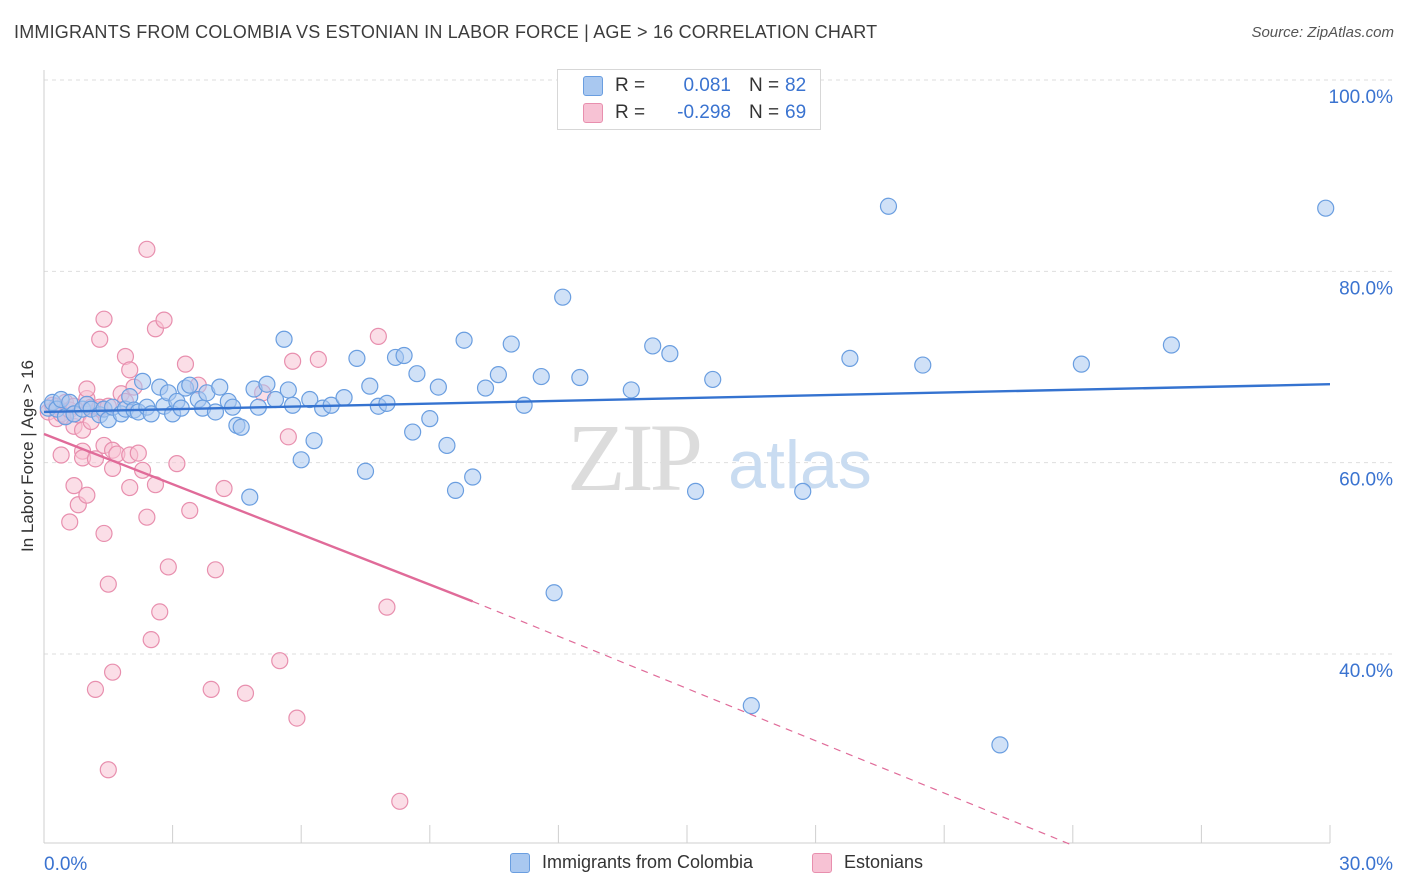 The width and height of the screenshot is (1406, 892). What do you see at coordinates (1322, 32) in the screenshot?
I see `source-label: Source: ZipAtlas.com` at bounding box center [1322, 32].